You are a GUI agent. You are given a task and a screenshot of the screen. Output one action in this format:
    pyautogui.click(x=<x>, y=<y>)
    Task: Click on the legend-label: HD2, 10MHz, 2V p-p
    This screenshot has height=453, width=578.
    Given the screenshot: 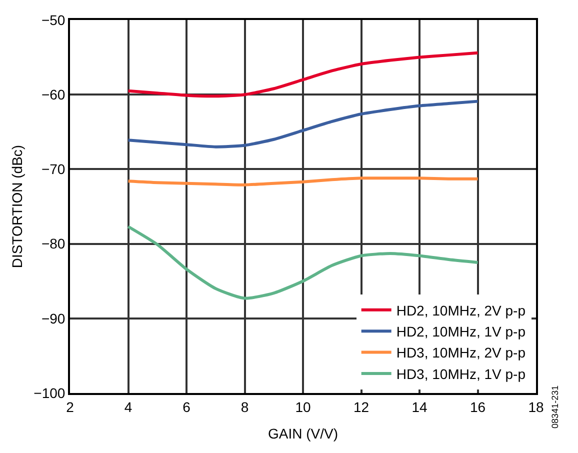 What is the action you would take?
    pyautogui.click(x=461, y=310)
    